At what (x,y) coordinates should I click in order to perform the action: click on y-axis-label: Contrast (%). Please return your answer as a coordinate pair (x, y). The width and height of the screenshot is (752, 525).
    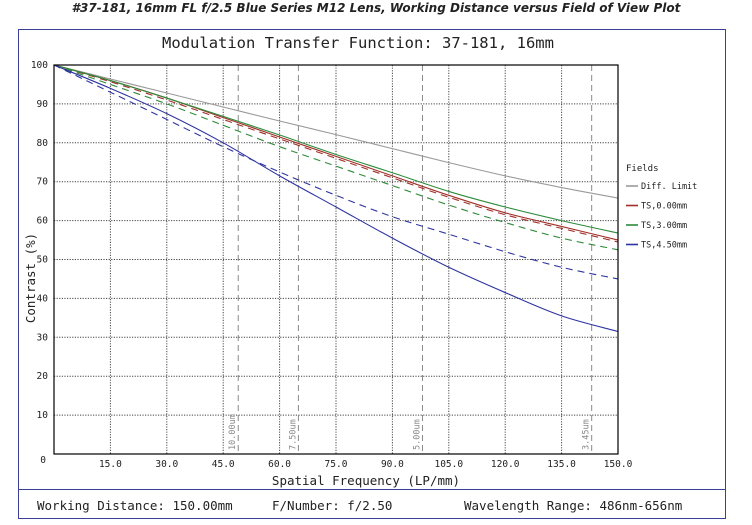
    Looking at the image, I should click on (30, 278).